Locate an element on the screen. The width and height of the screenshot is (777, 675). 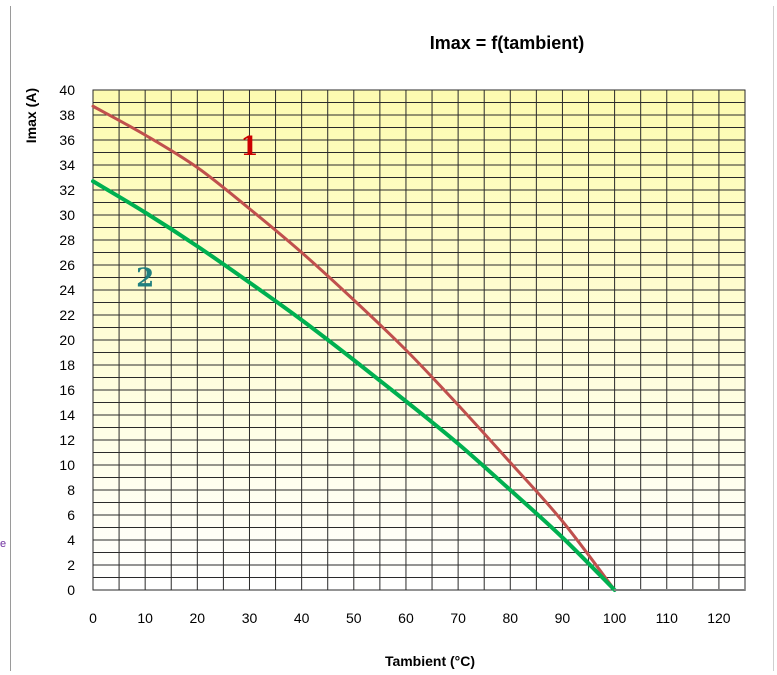
x-tick-label: 70 is located at coordinates (458, 618).